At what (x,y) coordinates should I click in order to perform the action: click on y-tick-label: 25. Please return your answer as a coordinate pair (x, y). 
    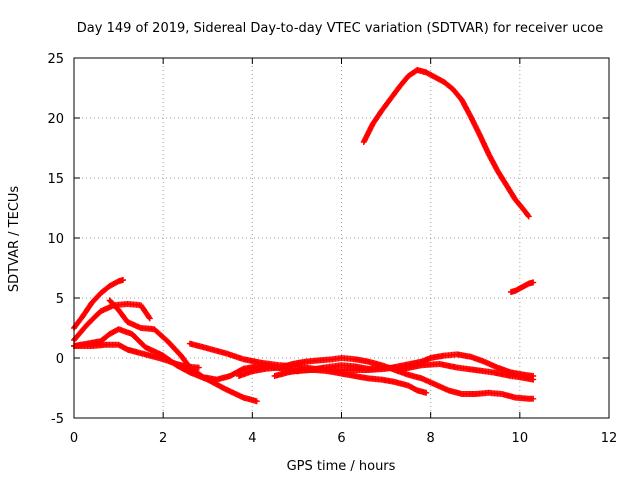
    Looking at the image, I should click on (55, 59).